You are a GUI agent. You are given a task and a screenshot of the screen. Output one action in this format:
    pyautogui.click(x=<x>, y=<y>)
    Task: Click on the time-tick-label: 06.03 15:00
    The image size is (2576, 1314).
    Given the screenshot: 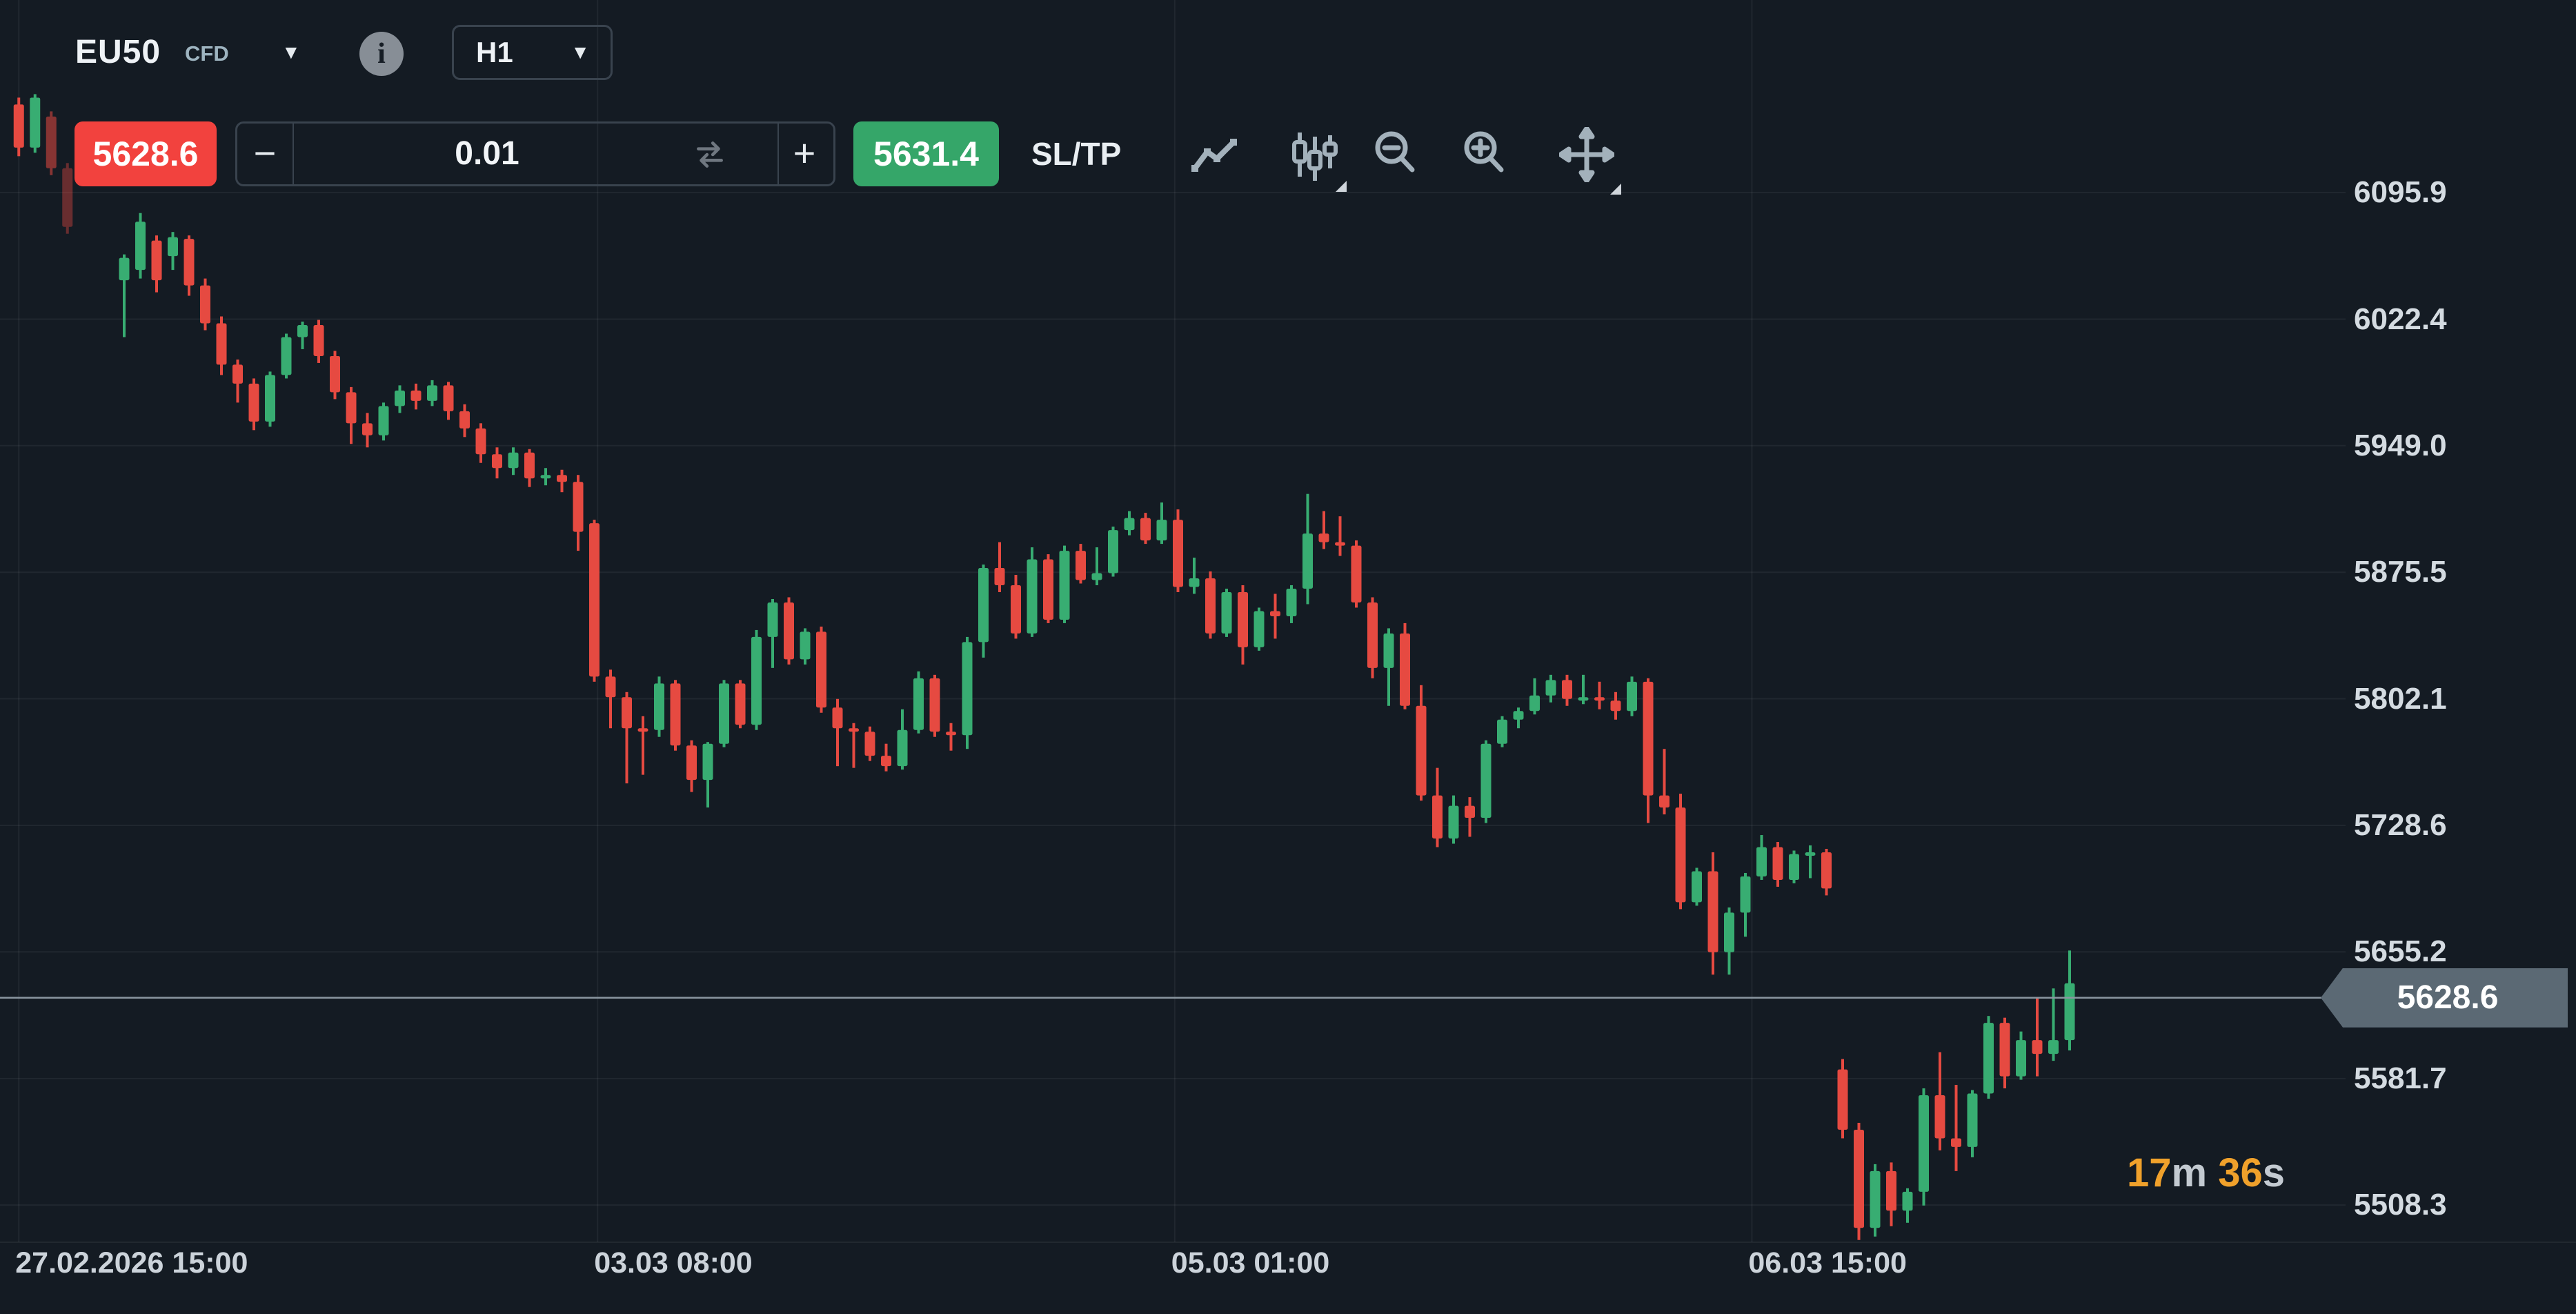 What is the action you would take?
    pyautogui.click(x=1827, y=1262)
    